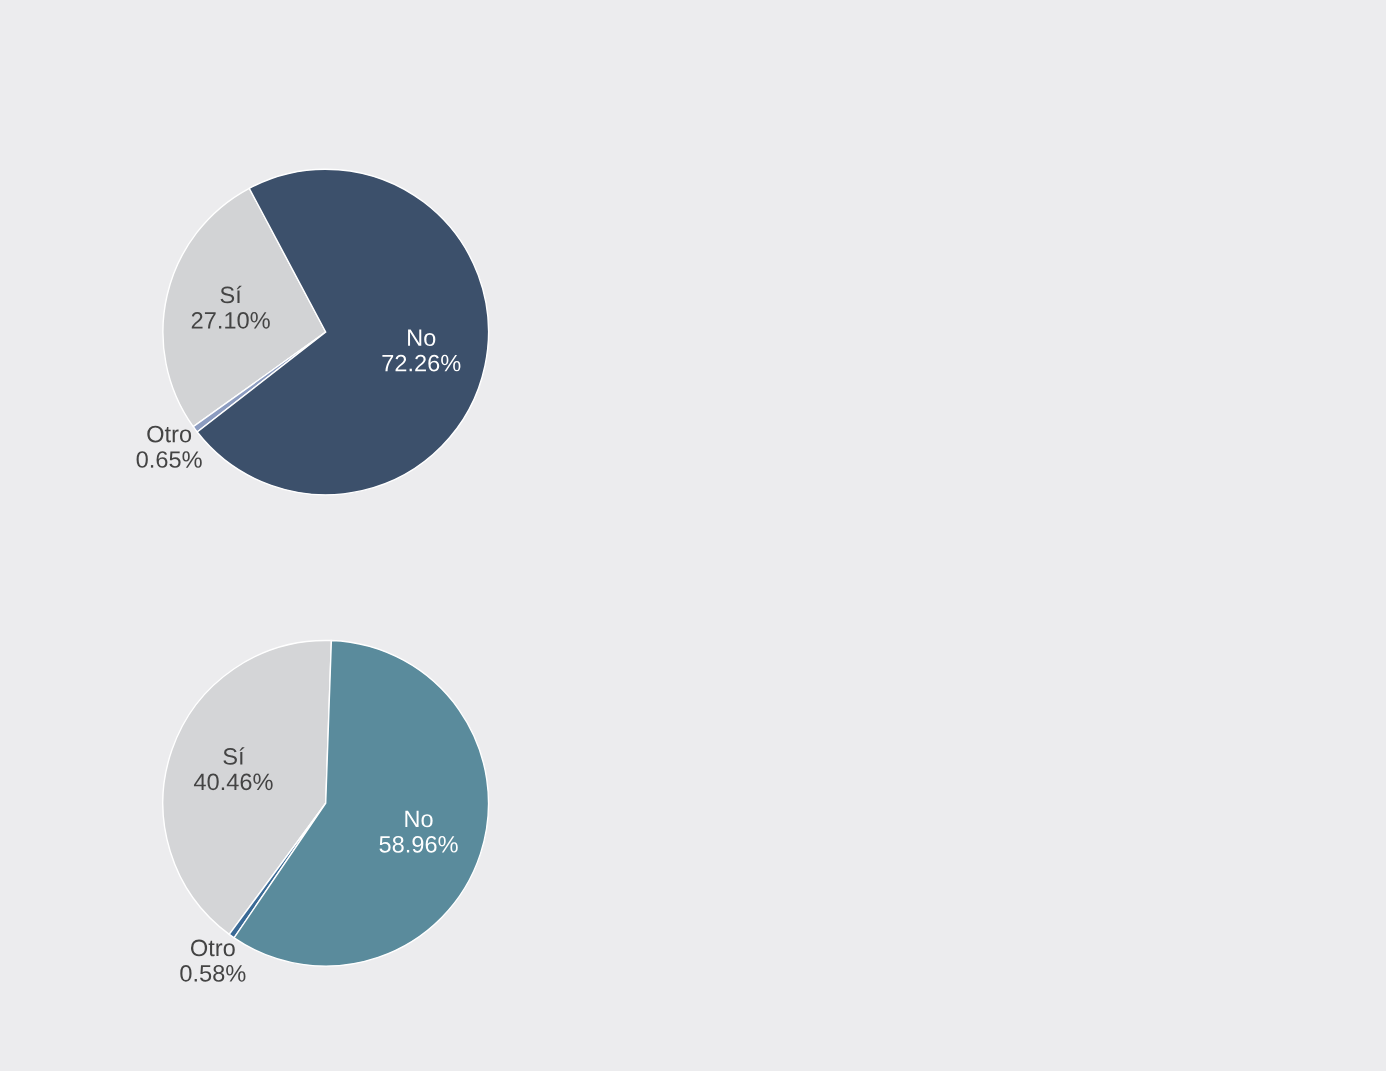 Image resolution: width=1386 pixels, height=1071 pixels. Describe the element at coordinates (230, 320) in the screenshot. I see `data-label: 27.10%` at that location.